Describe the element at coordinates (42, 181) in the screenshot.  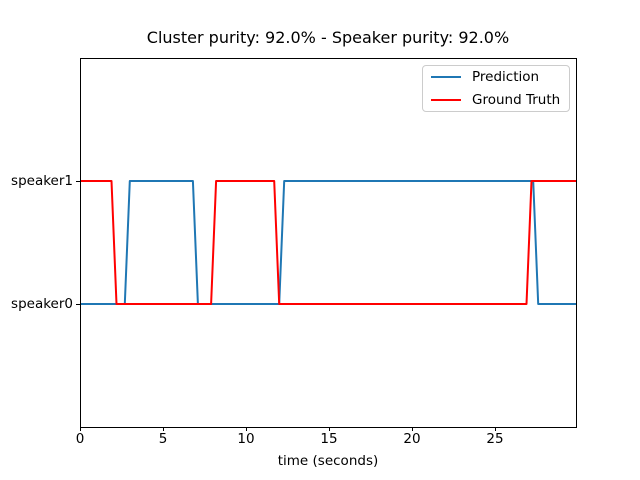
I see `y-tick-label-speaker1: speaker1` at that location.